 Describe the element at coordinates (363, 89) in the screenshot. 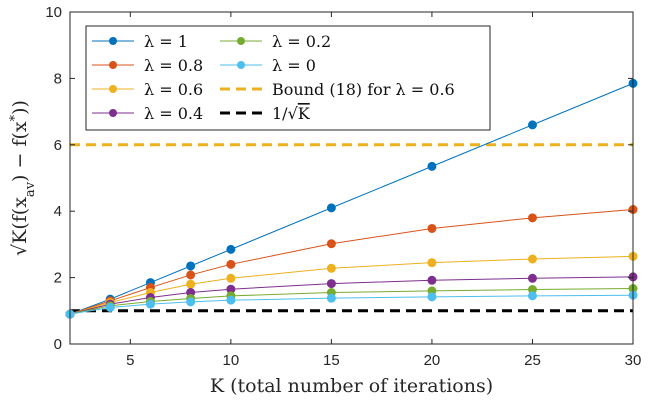

I see `legend-label: Bound (18) for λ = 0.6` at that location.